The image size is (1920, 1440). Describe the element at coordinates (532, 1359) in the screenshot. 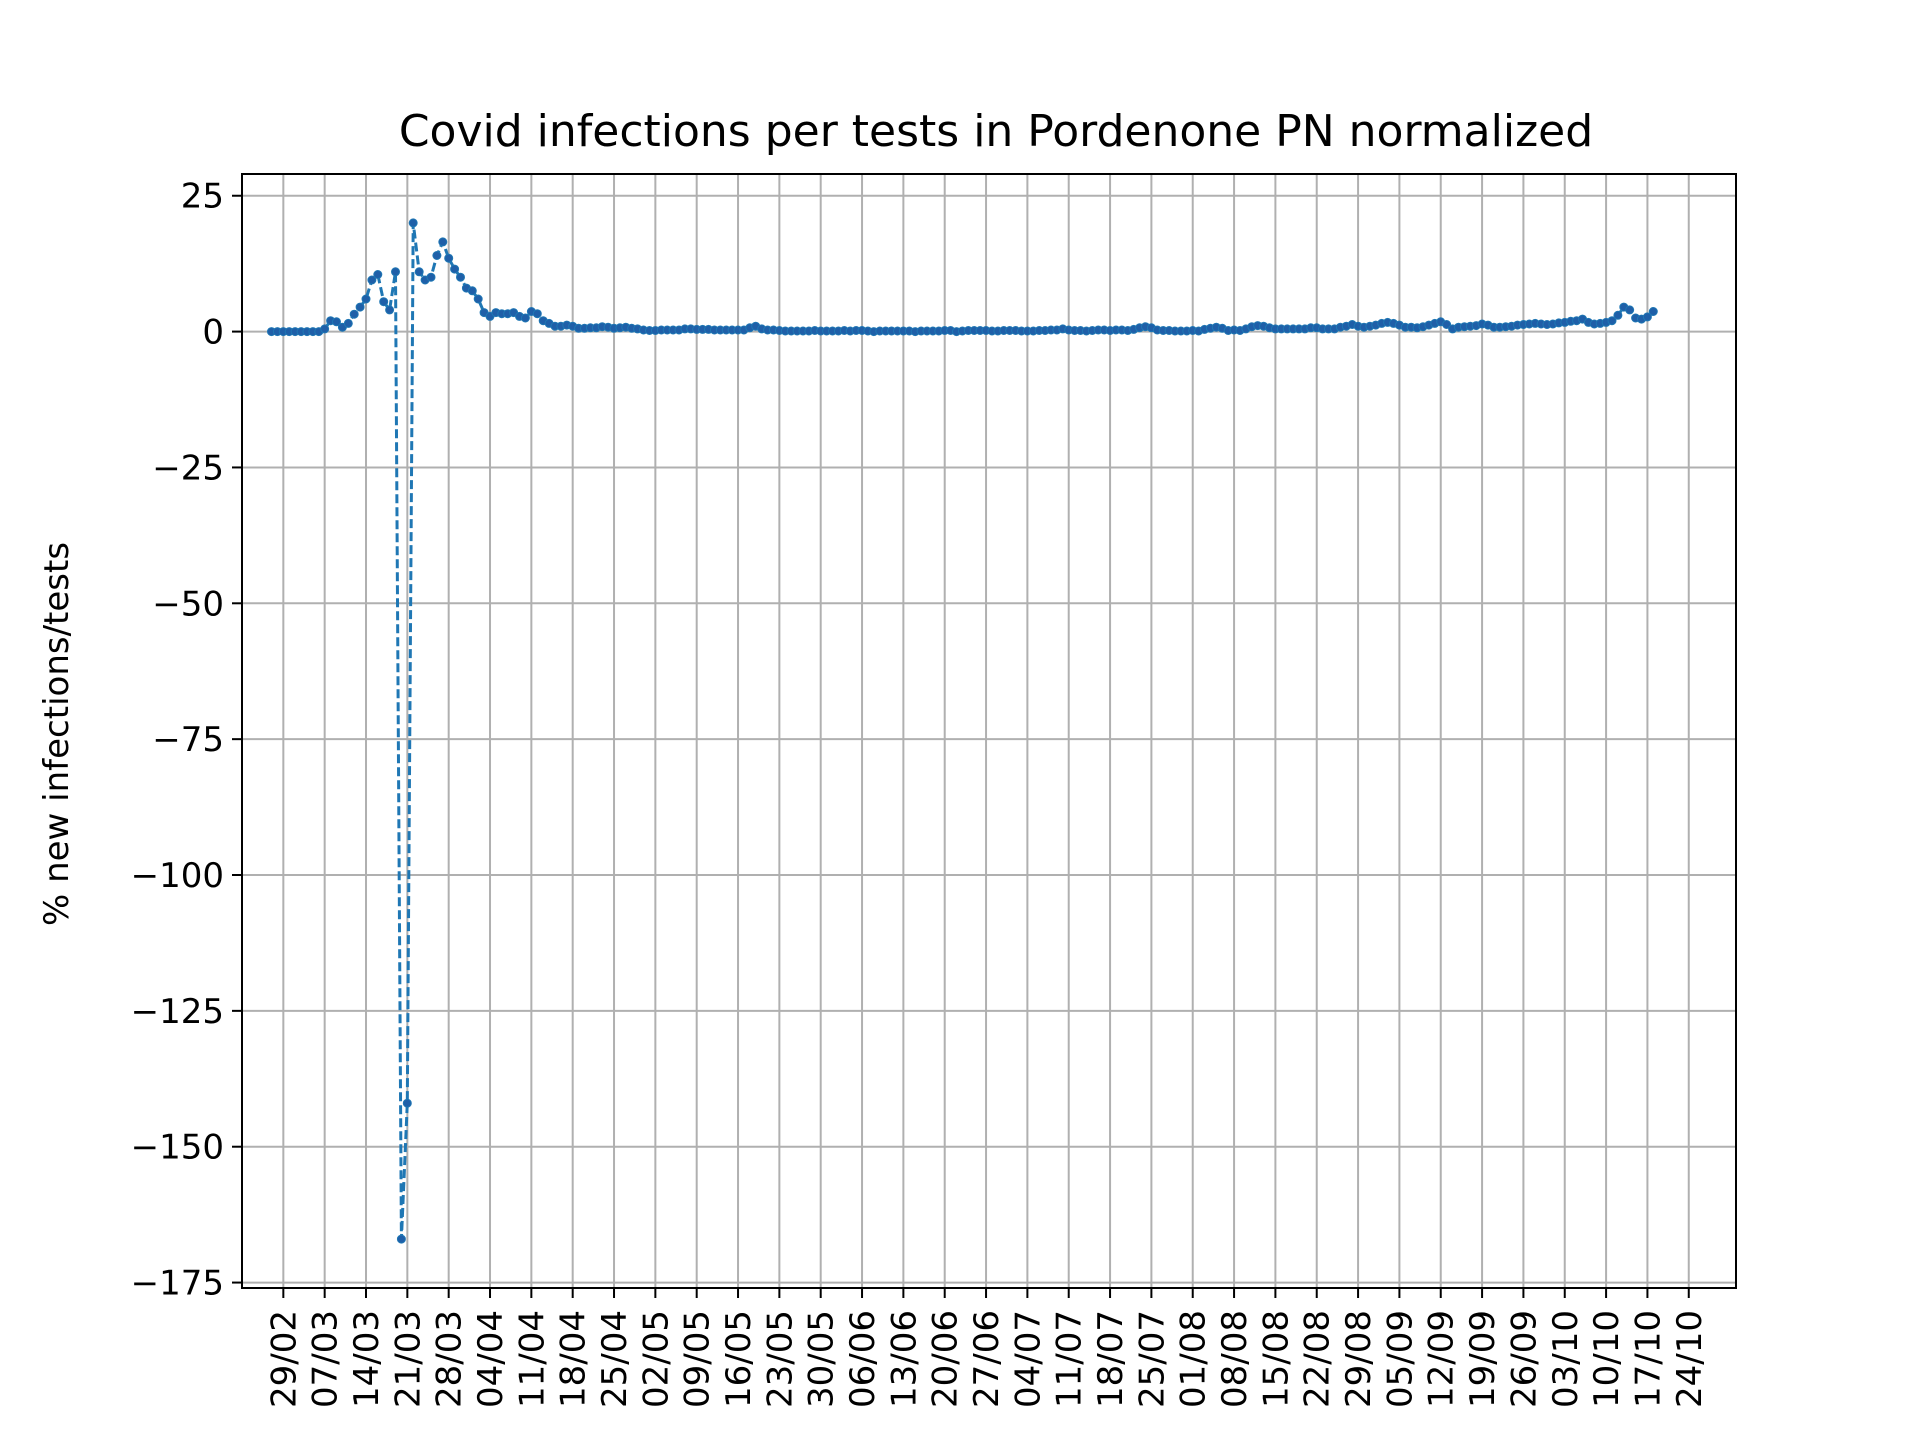

I see `x-tick-label: 11/04` at that location.